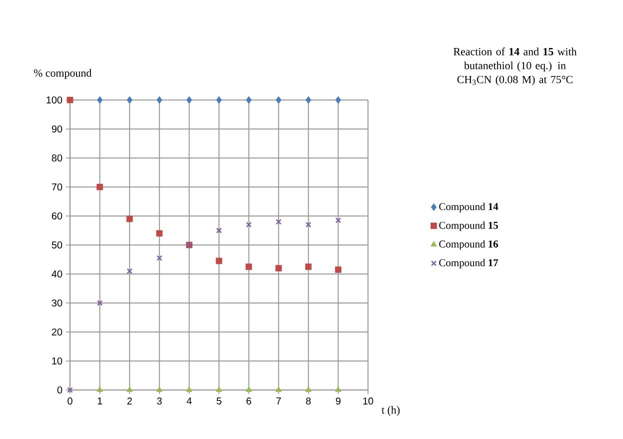  I want to click on x-tick-label: 8, so click(308, 401).